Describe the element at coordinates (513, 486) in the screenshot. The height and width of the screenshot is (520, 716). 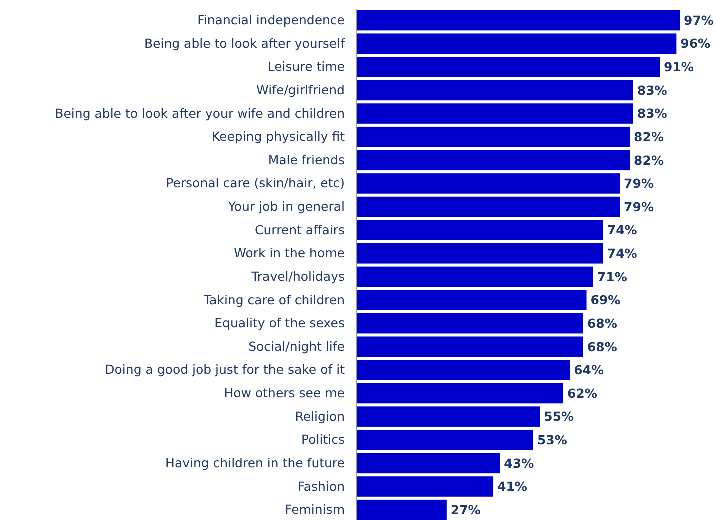
I see `data-label: 41%` at that location.